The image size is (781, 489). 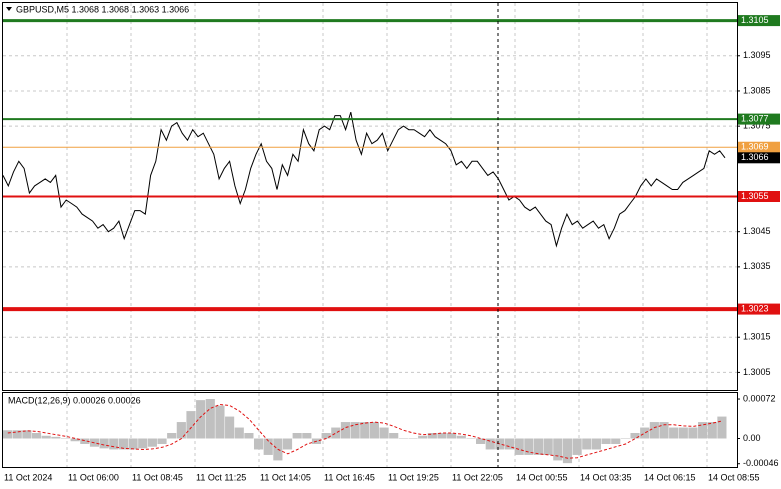 What do you see at coordinates (285, 477) in the screenshot?
I see `x-tick-label: 11 Oct 14:05` at bounding box center [285, 477].